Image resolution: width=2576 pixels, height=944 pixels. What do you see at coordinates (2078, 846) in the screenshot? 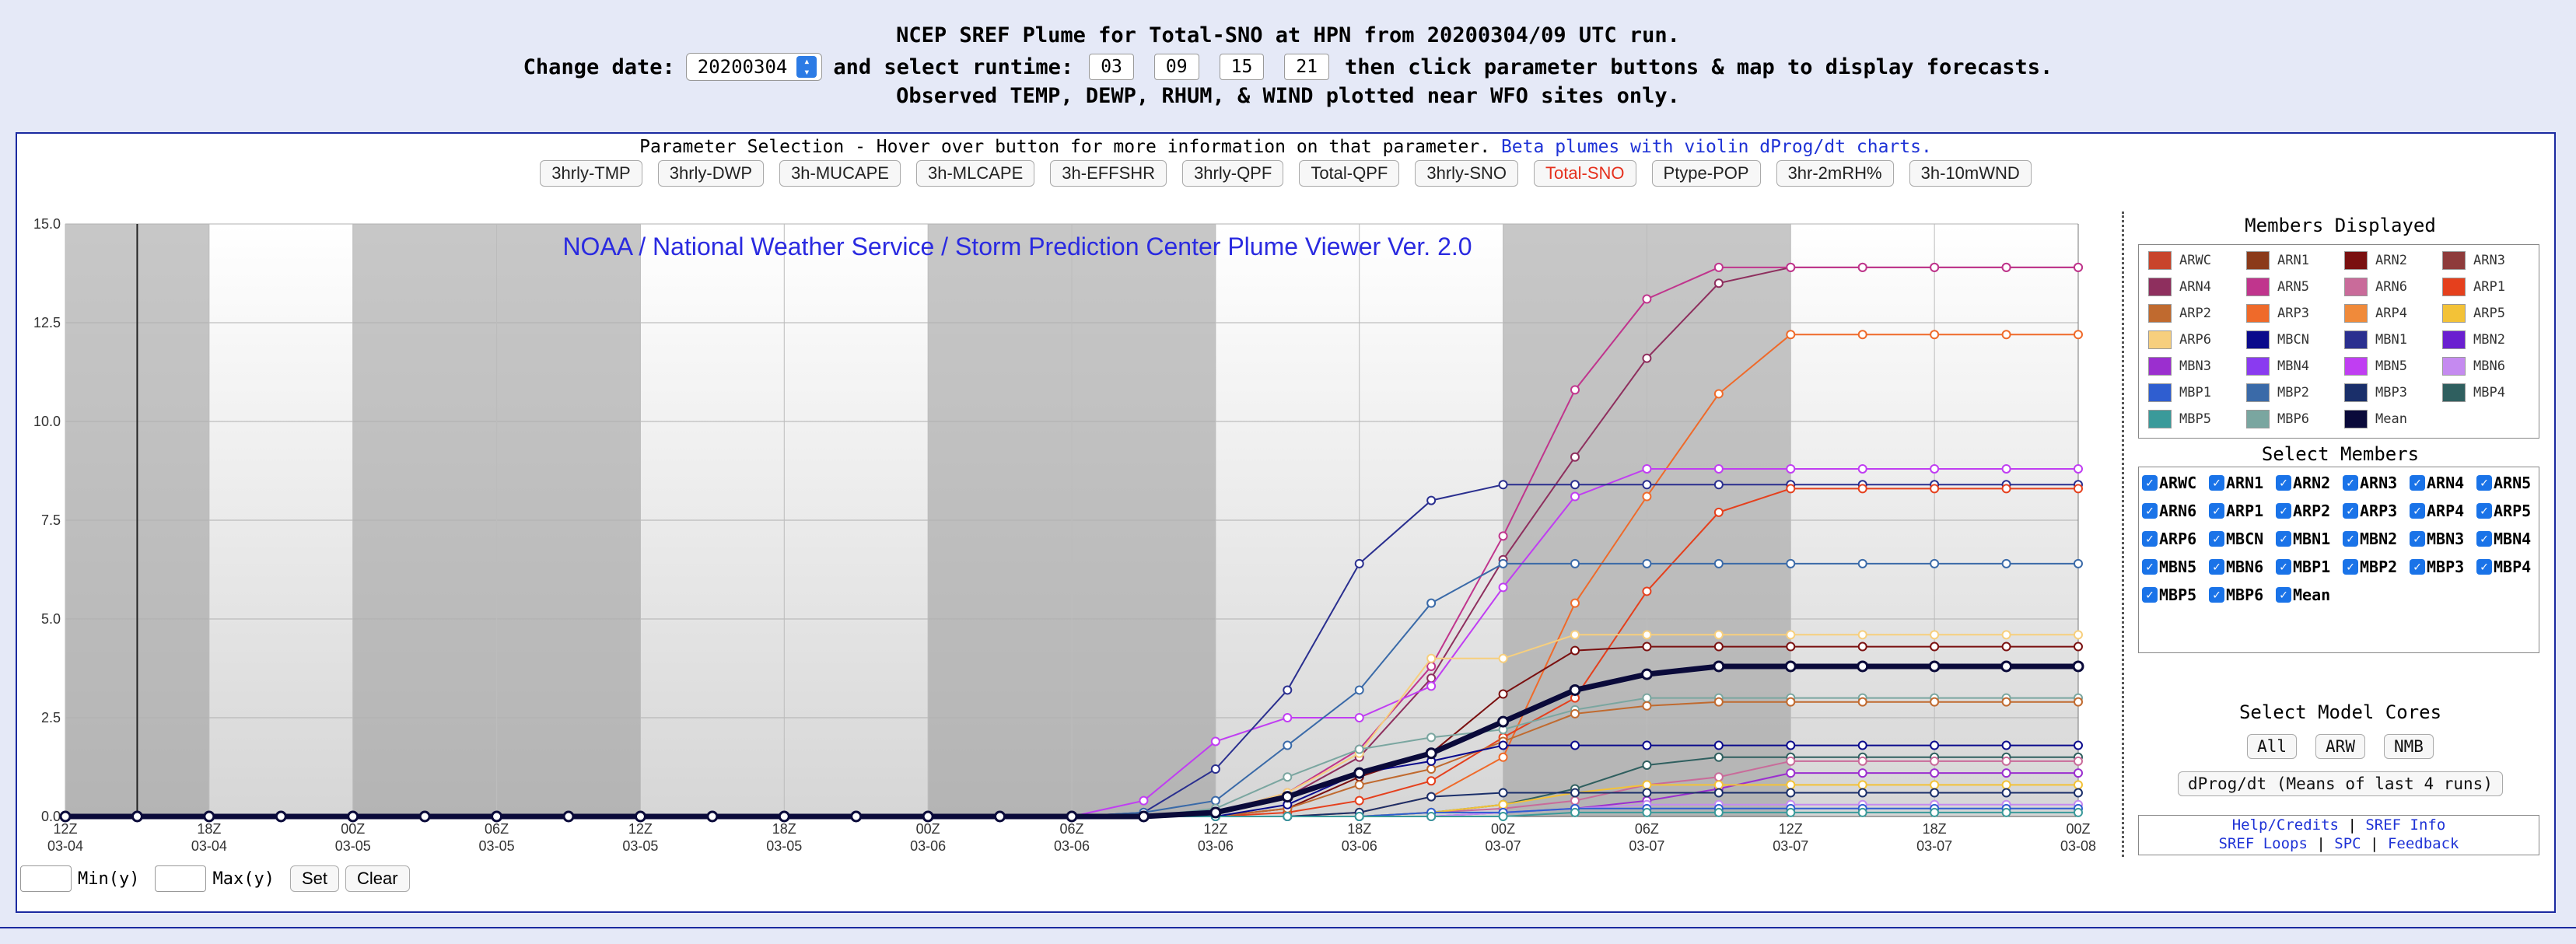
I see `x-tick-date-label: 03-08` at bounding box center [2078, 846].